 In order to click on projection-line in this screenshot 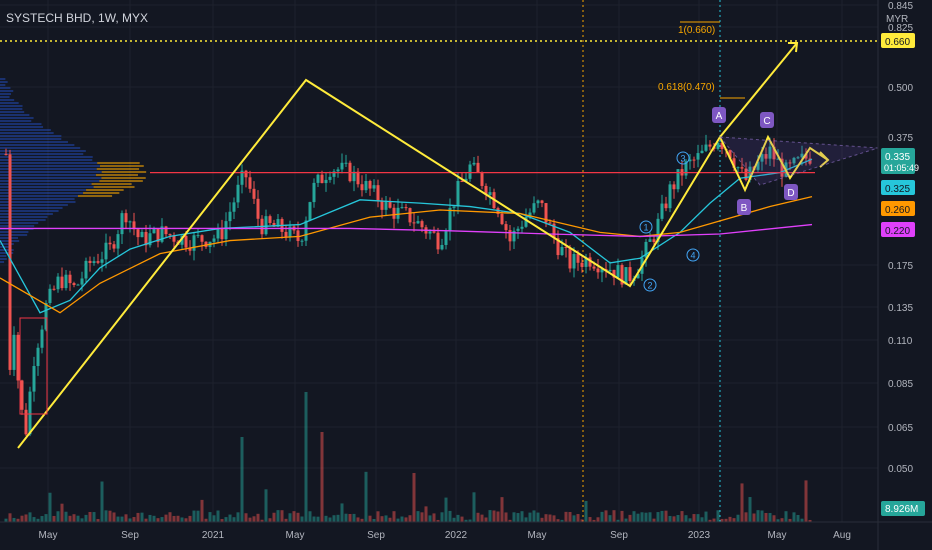, I will do `click(758, 90)`.